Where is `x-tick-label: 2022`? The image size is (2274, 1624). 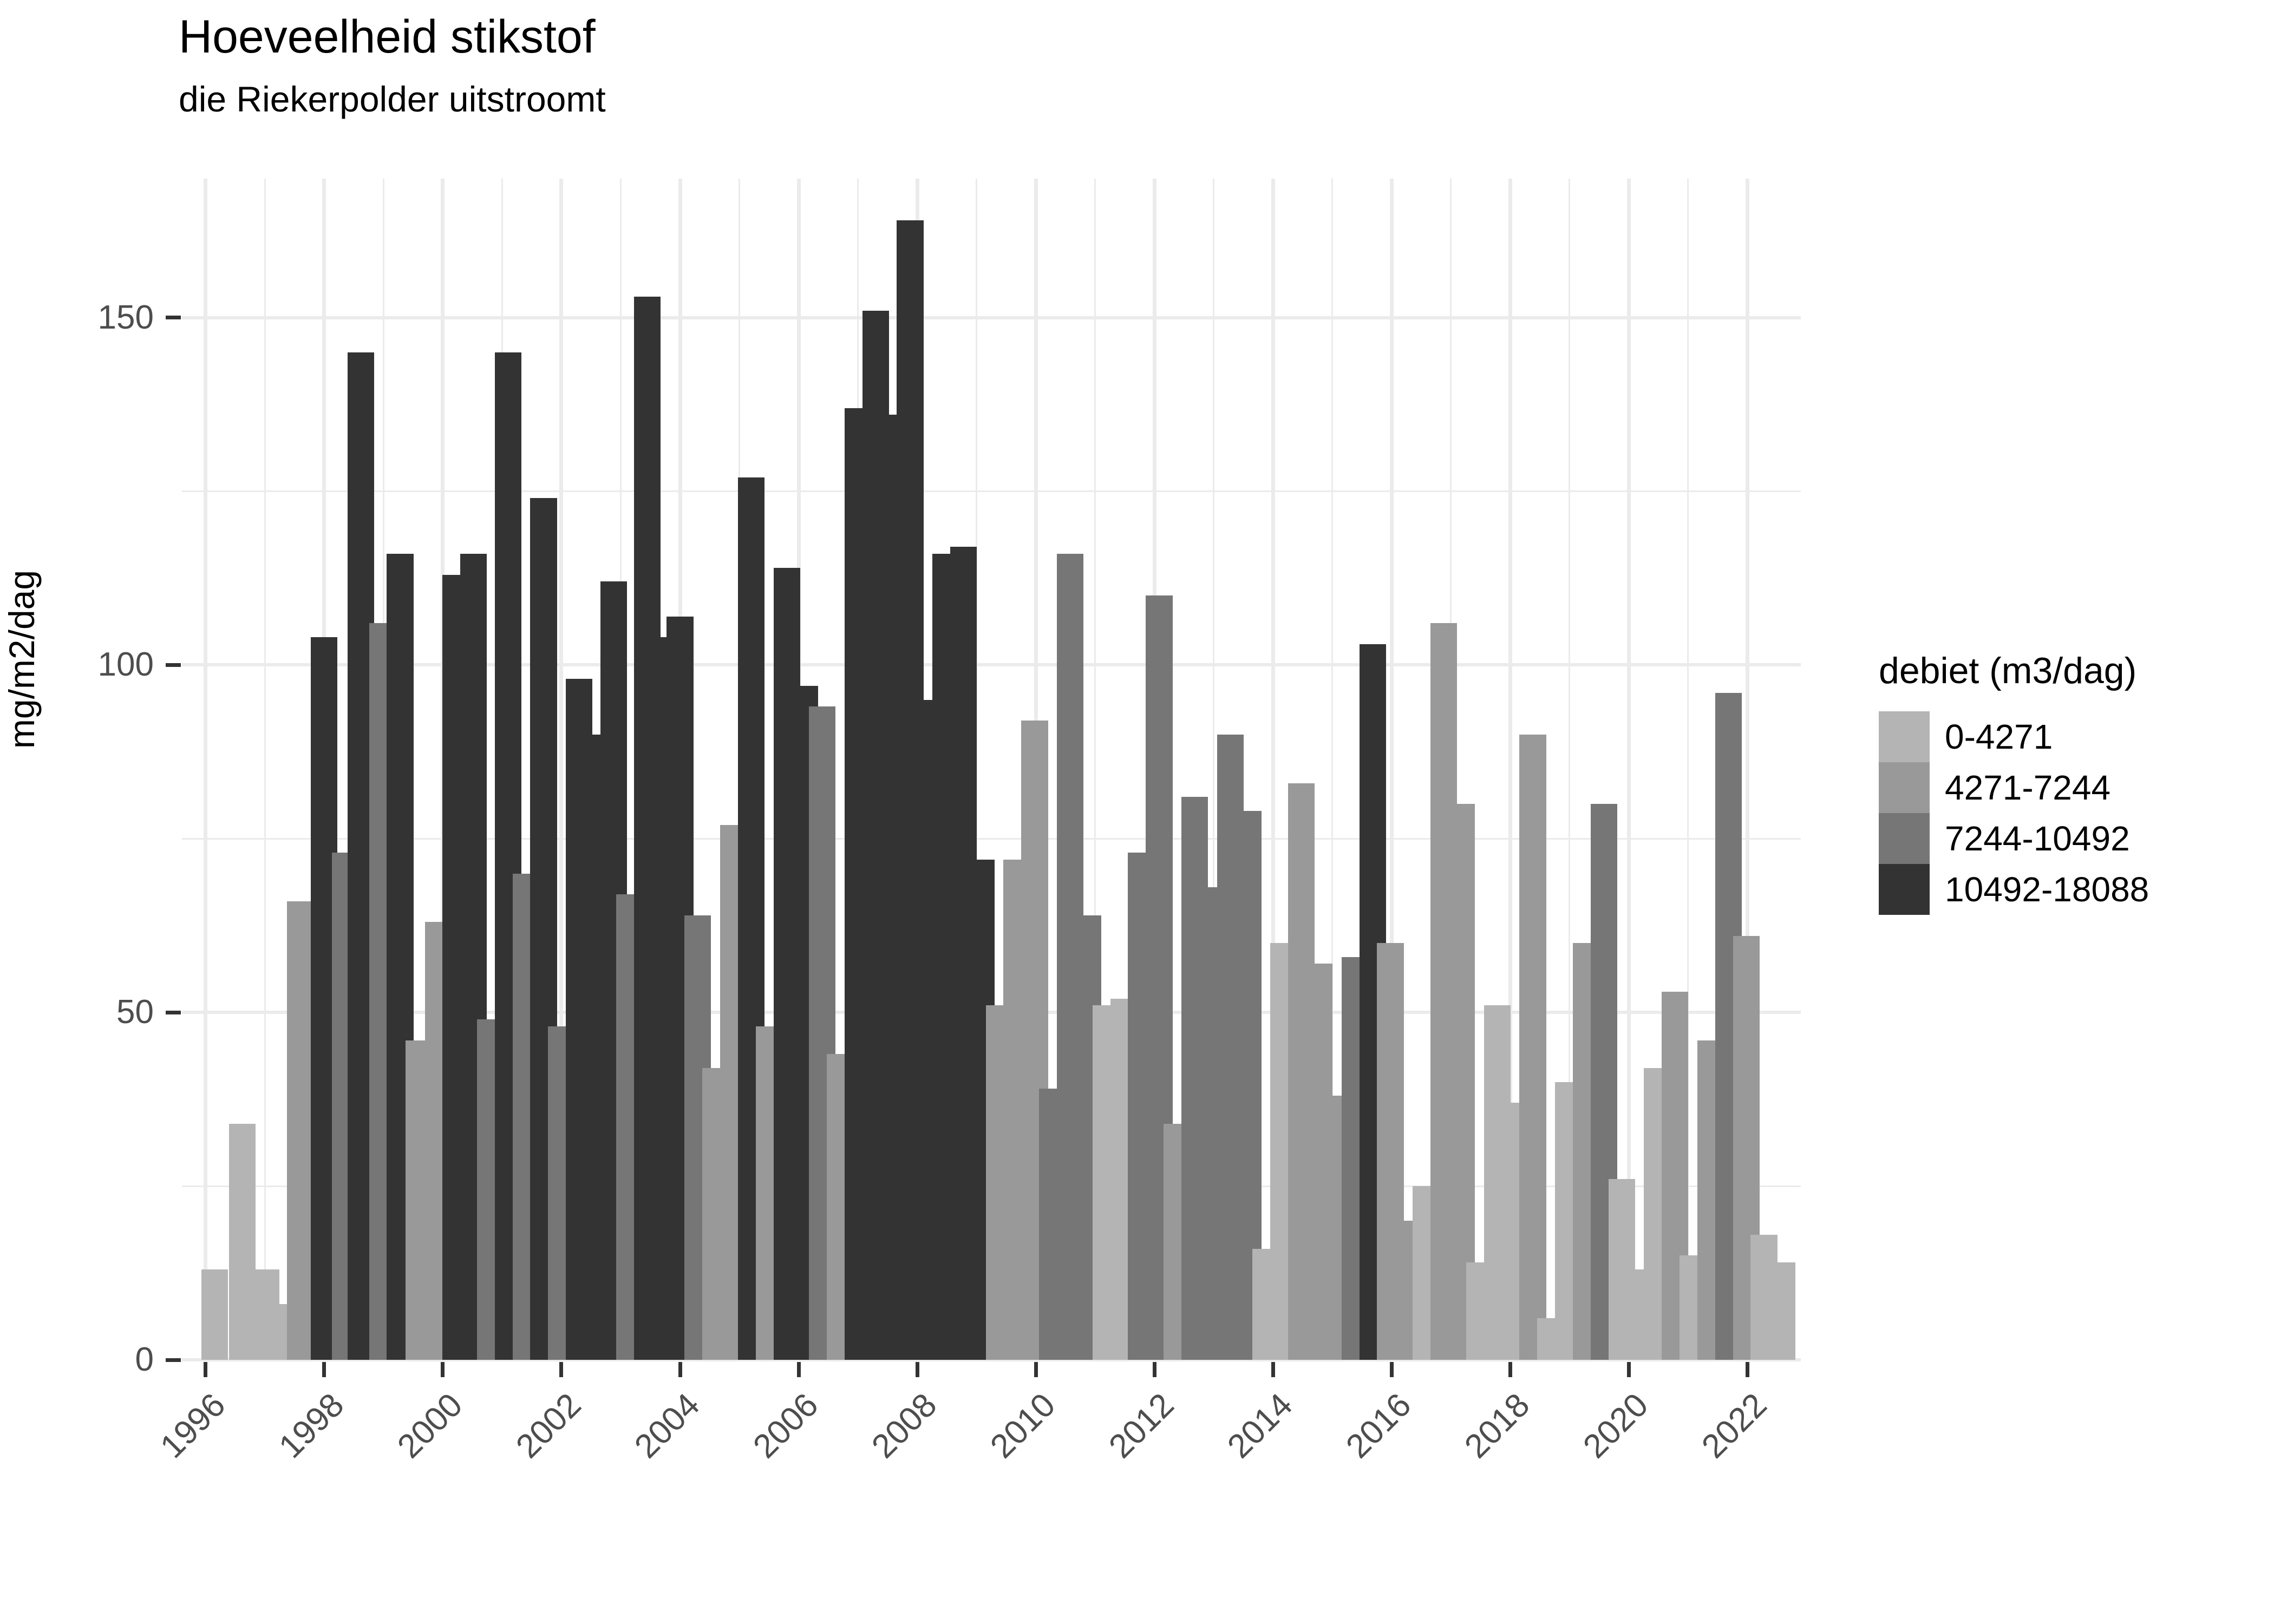
x-tick-label: 2022 is located at coordinates (1735, 1426).